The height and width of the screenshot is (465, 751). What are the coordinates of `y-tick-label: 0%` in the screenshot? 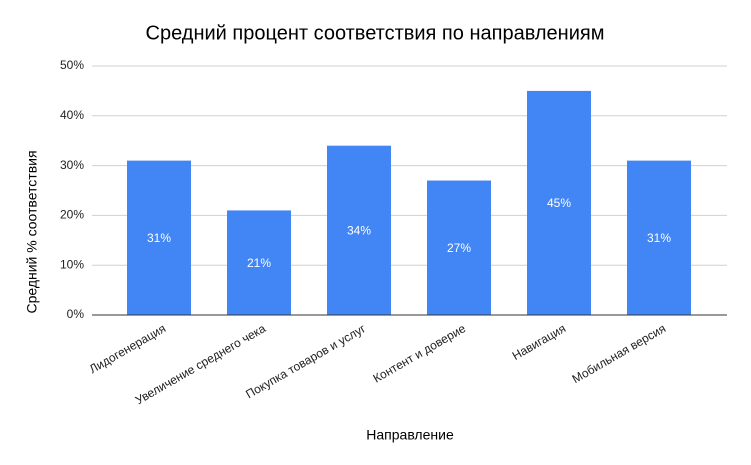 It's located at (76, 314).